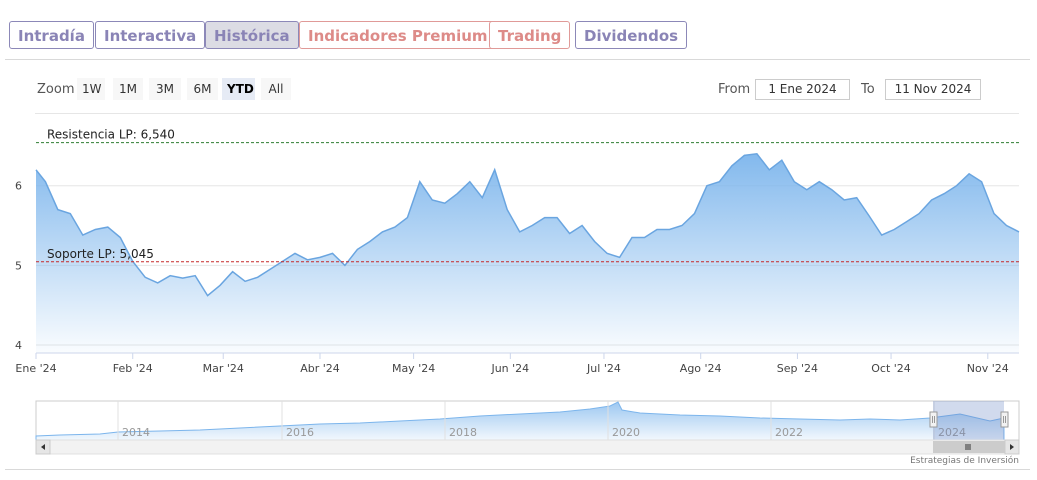 Image resolution: width=1037 pixels, height=480 pixels. What do you see at coordinates (133, 368) in the screenshot?
I see `x-tick-label: Feb '24` at bounding box center [133, 368].